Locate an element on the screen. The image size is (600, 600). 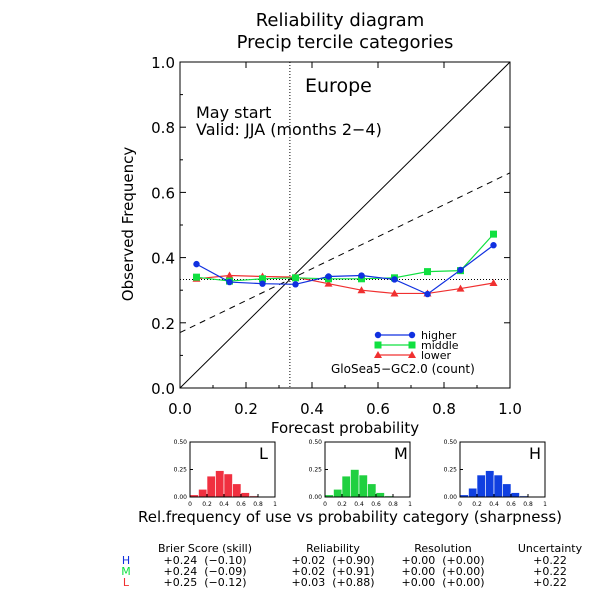
model-label: GloSea5−GC2.0 (count) is located at coordinates (403, 369).